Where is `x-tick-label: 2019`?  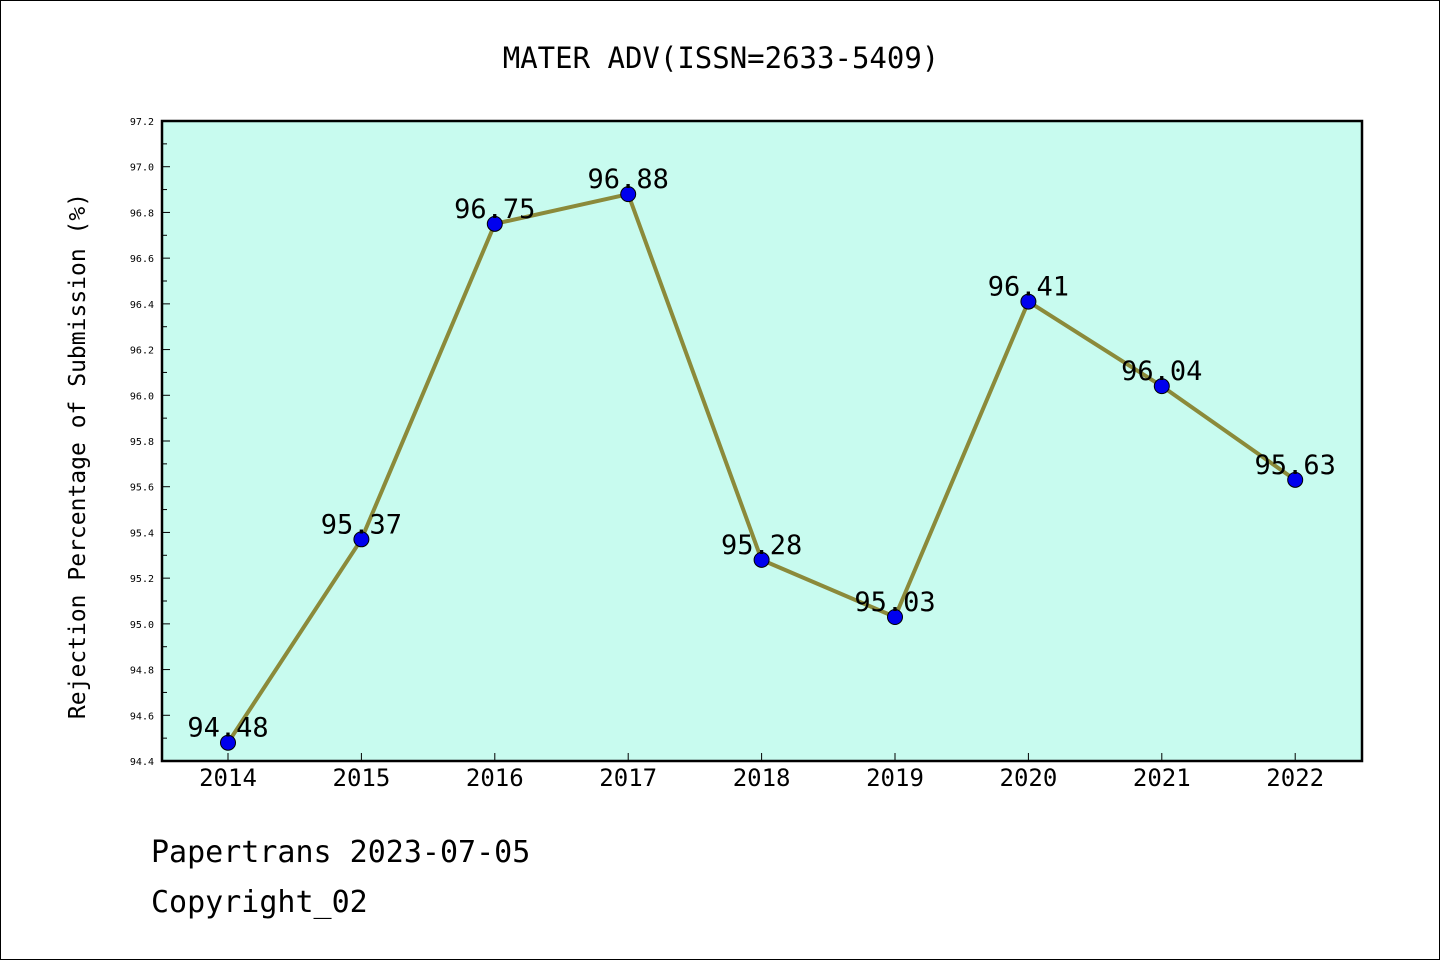 x-tick-label: 2019 is located at coordinates (895, 778).